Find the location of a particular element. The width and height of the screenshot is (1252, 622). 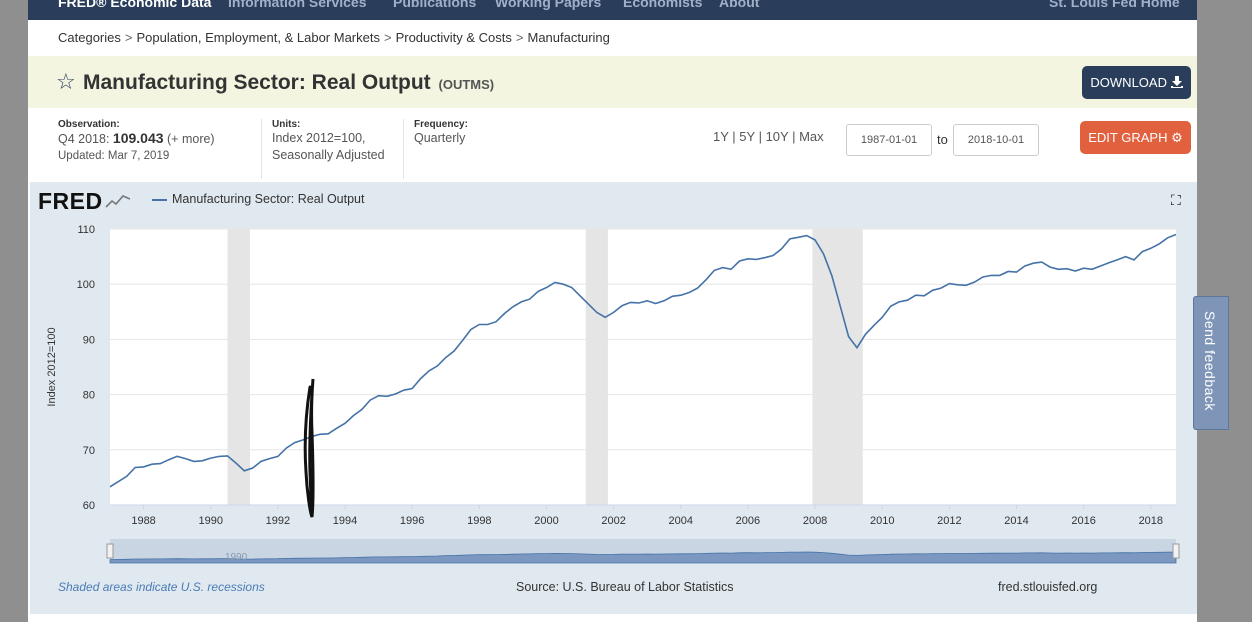

units-label: Units: is located at coordinates (286, 124).